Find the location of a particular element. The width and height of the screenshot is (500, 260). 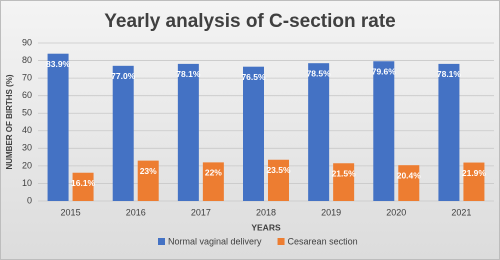

y-tick-label: 0 is located at coordinates (29, 200).